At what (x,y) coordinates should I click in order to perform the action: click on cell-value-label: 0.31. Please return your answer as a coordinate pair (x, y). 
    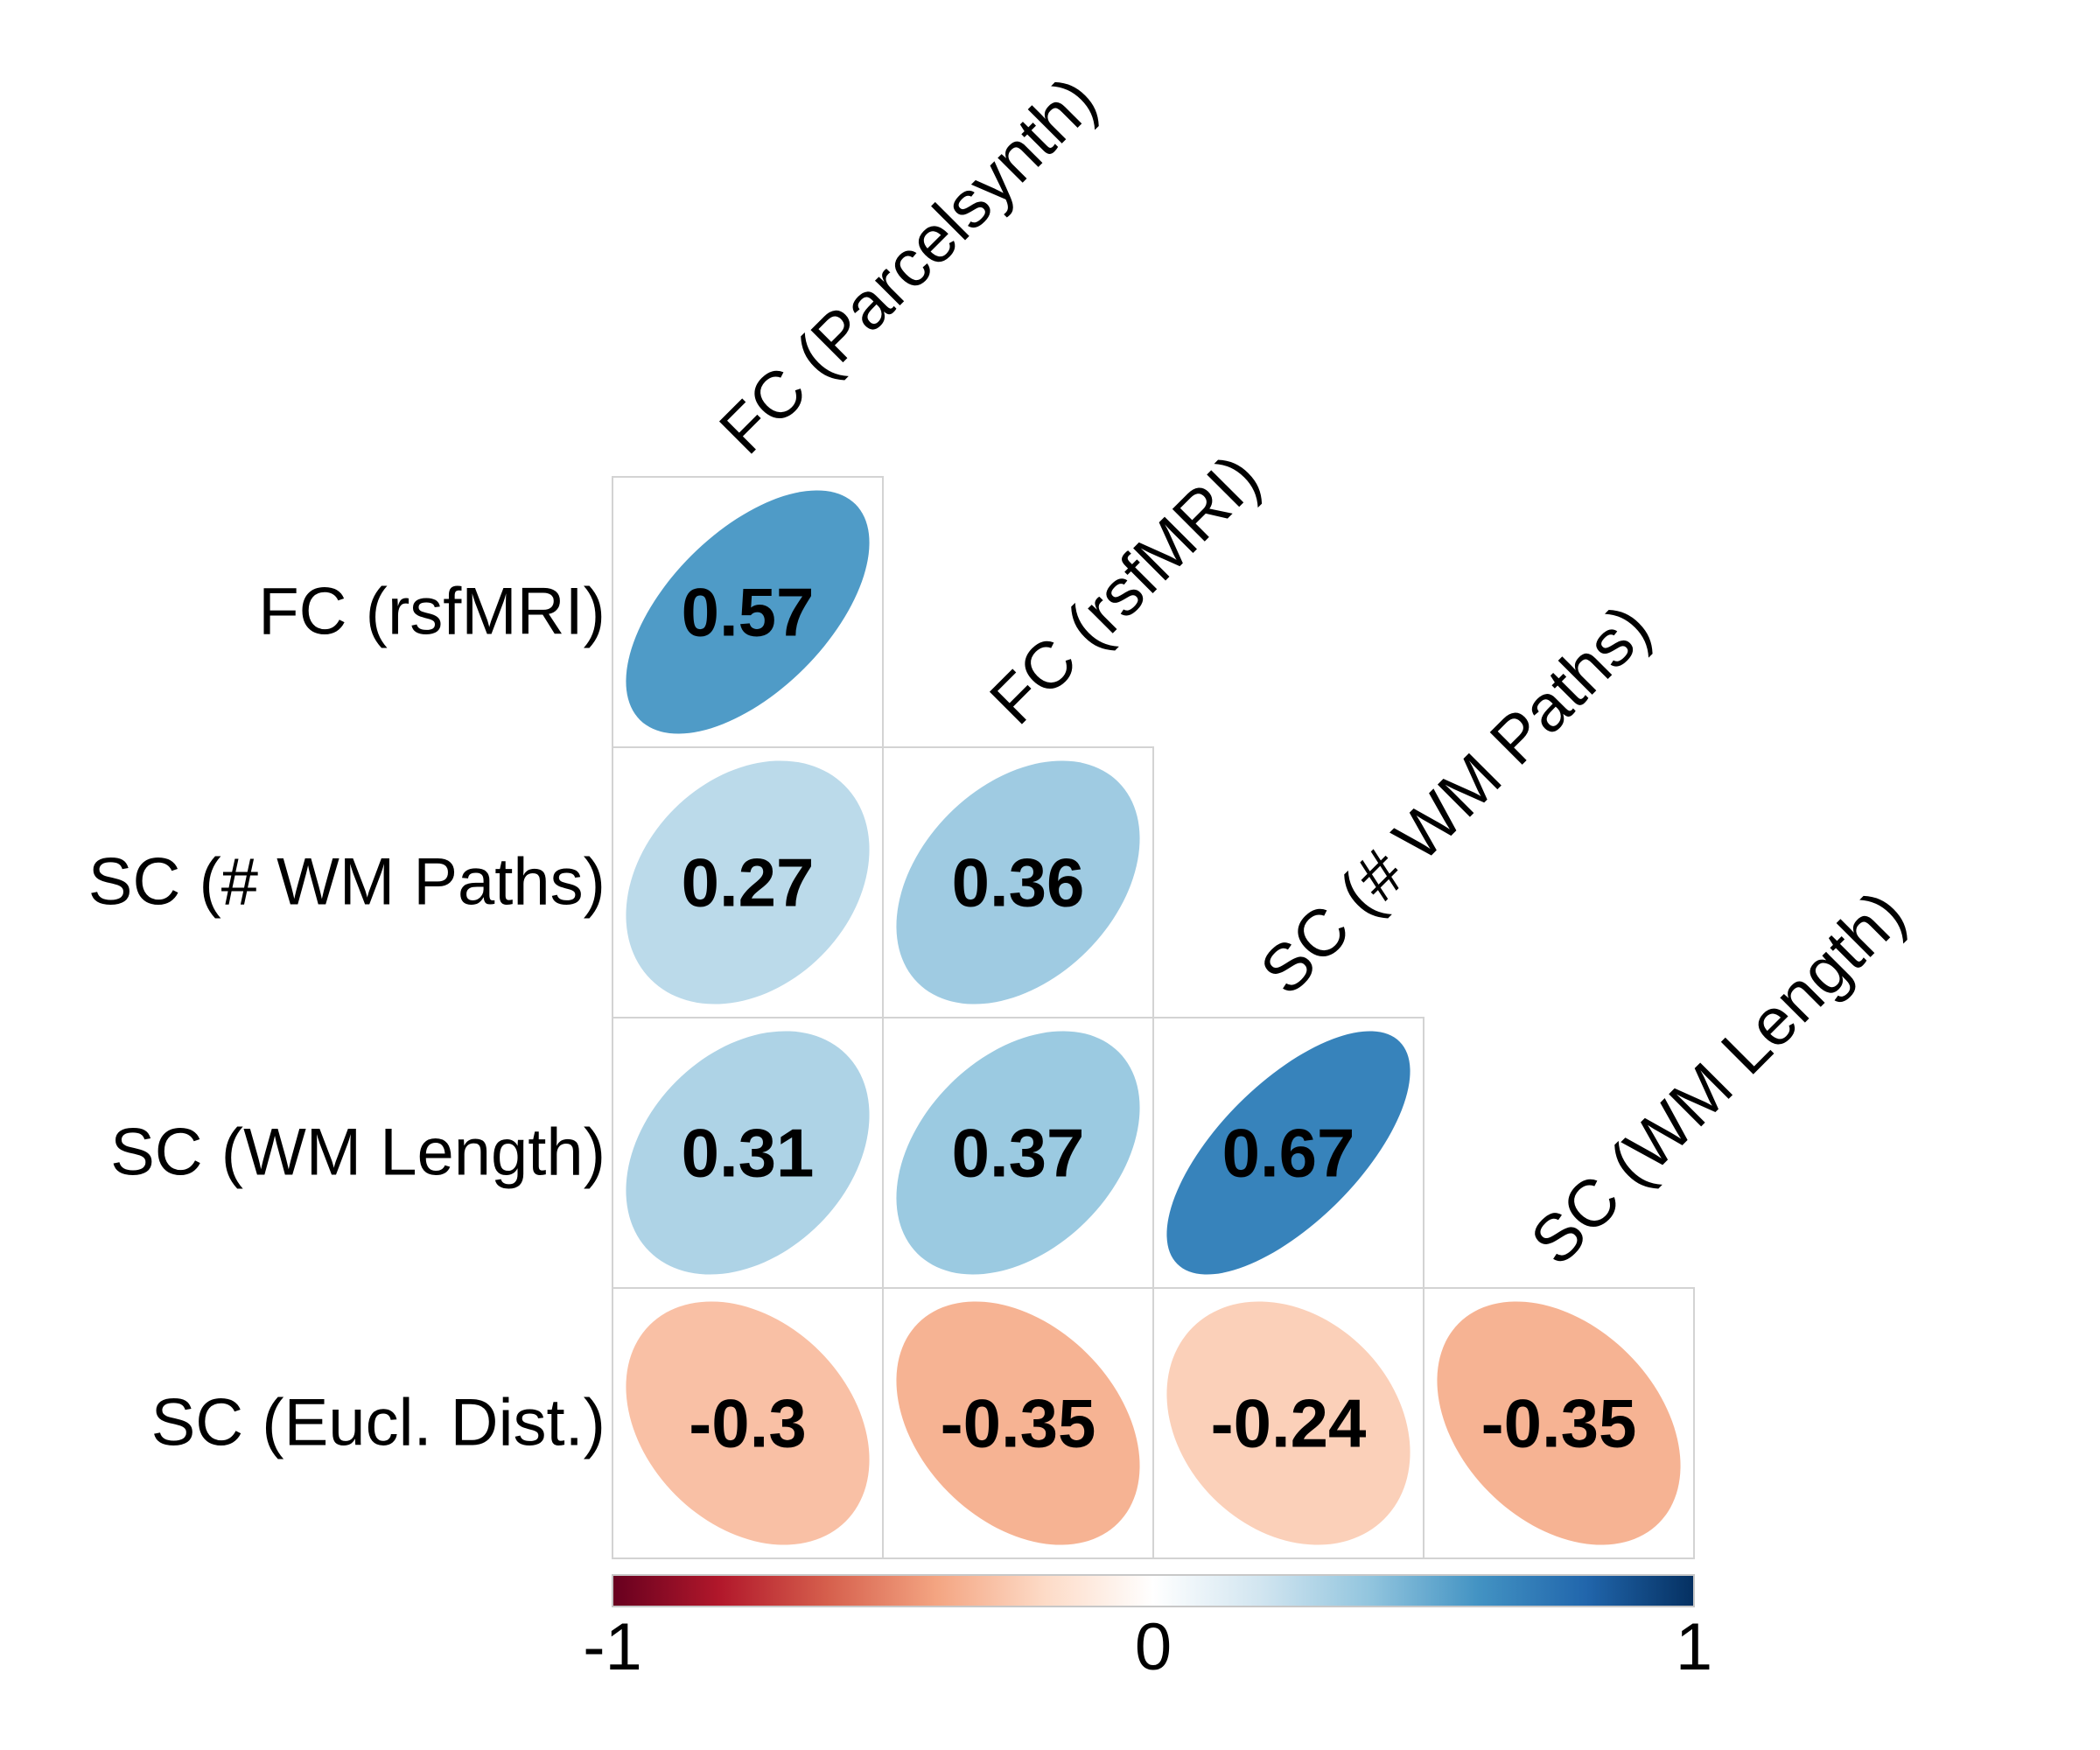
    Looking at the image, I should click on (748, 1153).